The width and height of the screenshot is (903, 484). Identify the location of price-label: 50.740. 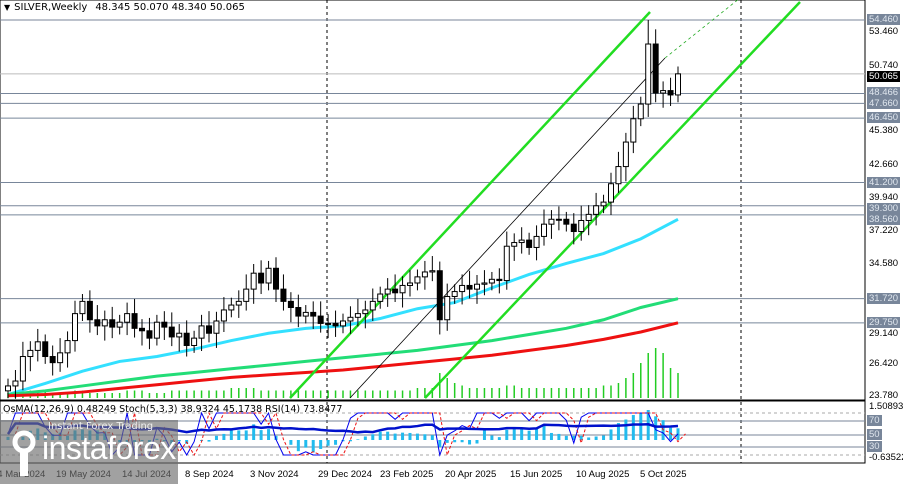
(884, 65).